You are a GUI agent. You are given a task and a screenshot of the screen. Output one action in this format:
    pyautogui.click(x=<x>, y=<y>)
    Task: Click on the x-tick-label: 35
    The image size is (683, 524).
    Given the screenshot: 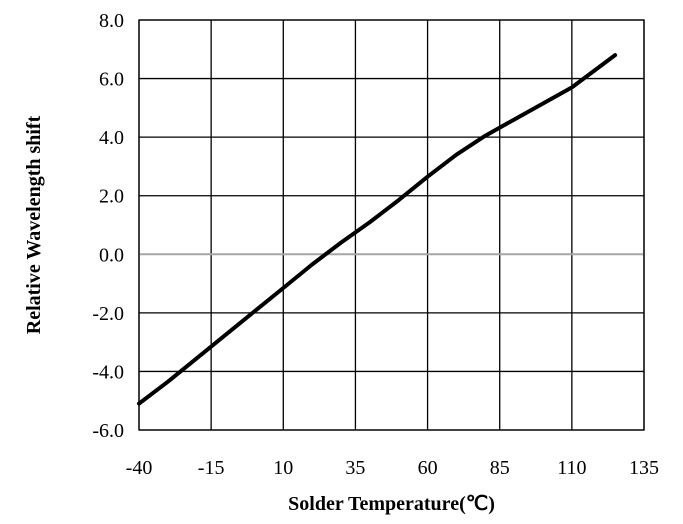 What is the action you would take?
    pyautogui.click(x=355, y=468)
    